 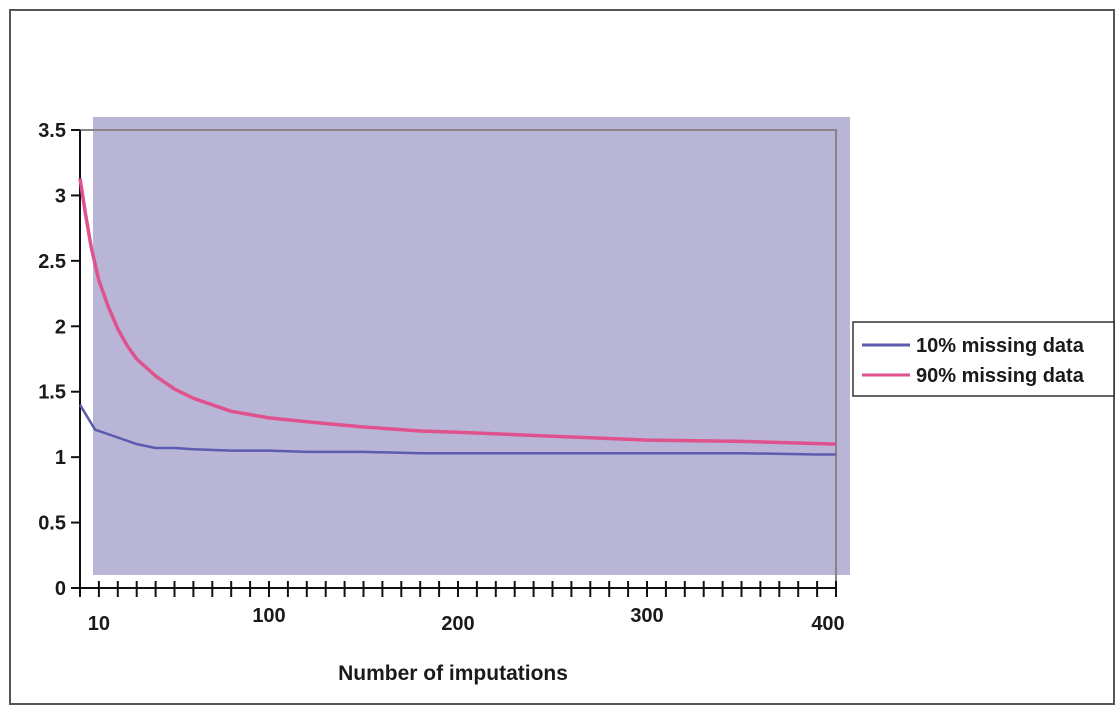 What do you see at coordinates (52, 131) in the screenshot?
I see `y-tick-label: 3.5` at bounding box center [52, 131].